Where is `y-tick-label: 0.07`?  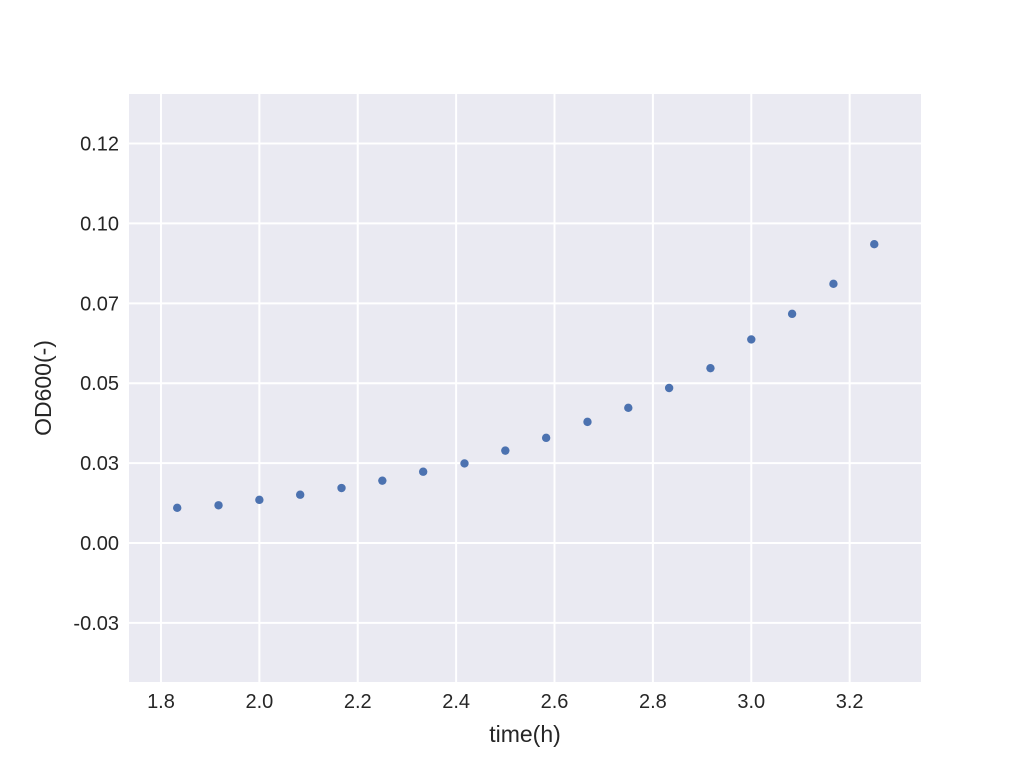
y-tick-label: 0.07 is located at coordinates (99, 304).